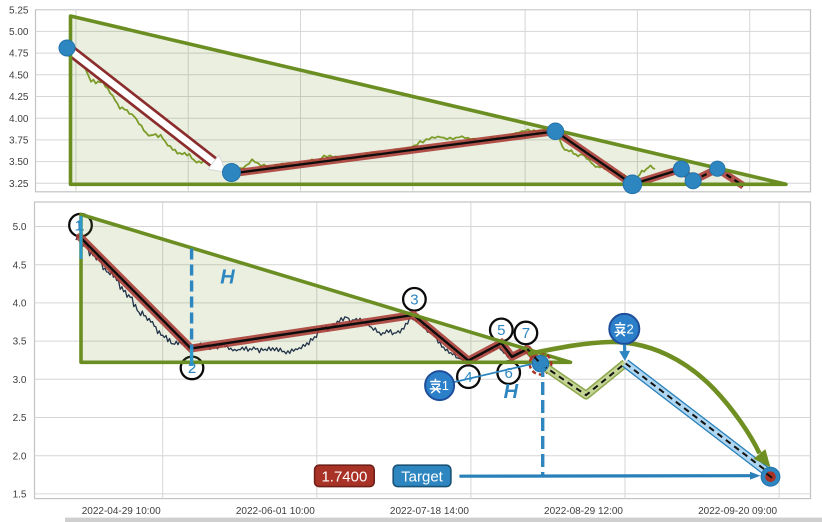 This screenshot has height=522, width=822. Describe the element at coordinates (20, 265) in the screenshot. I see `svg-text: 4.5` at that location.